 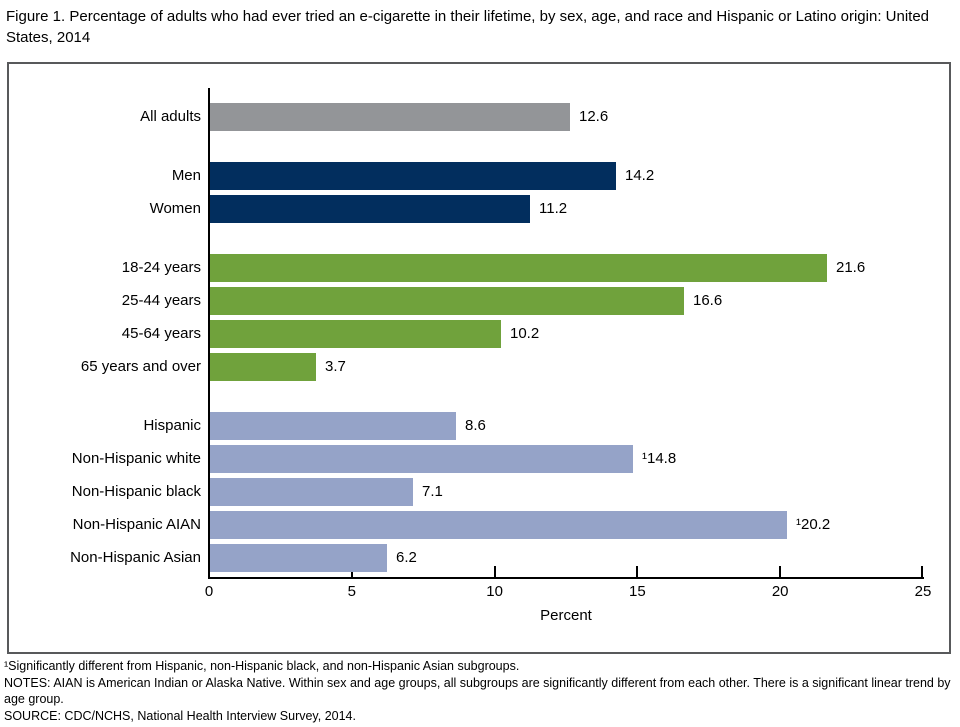 What do you see at coordinates (479, 492) in the screenshot?
I see `bar-row: Non-Hispanic black 7.1` at bounding box center [479, 492].